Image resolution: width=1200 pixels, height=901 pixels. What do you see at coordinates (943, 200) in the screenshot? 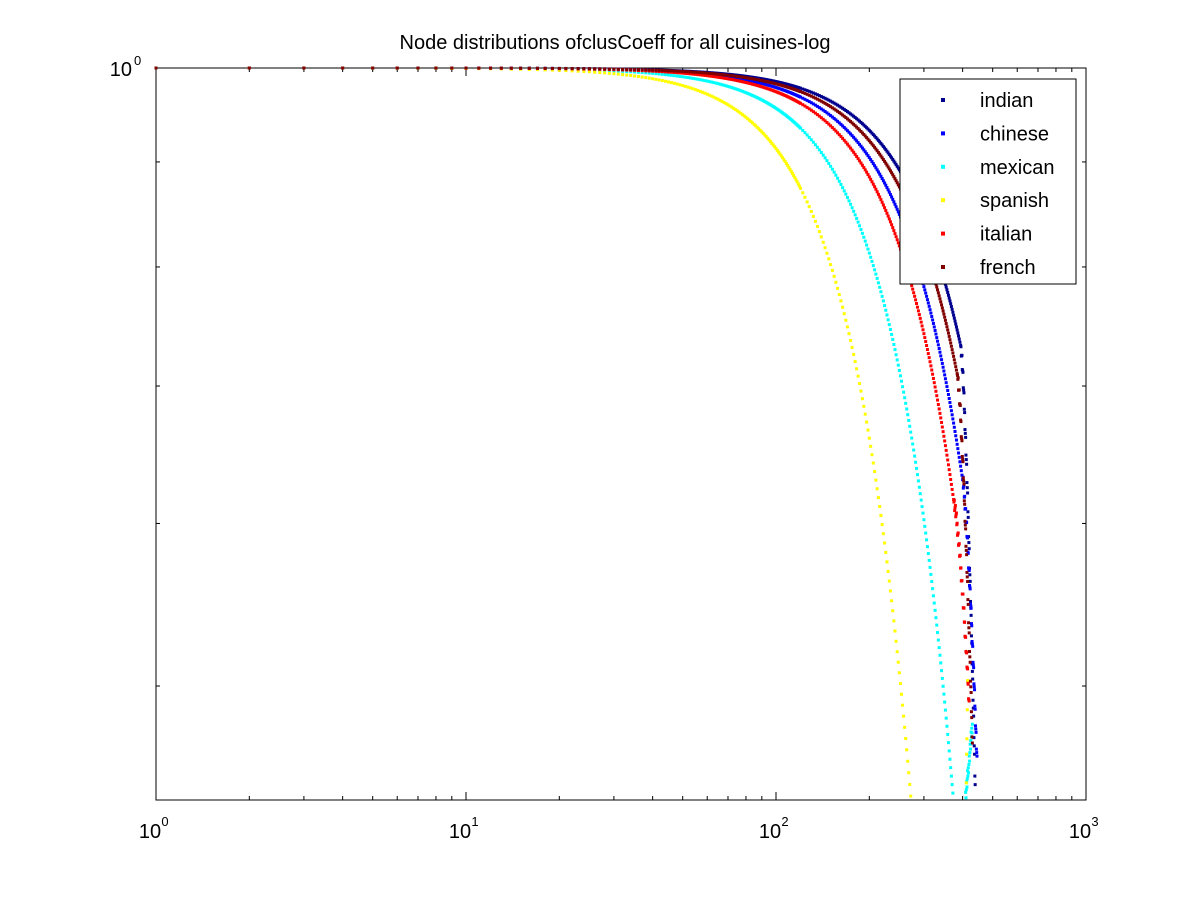
I see `legend-marker` at bounding box center [943, 200].